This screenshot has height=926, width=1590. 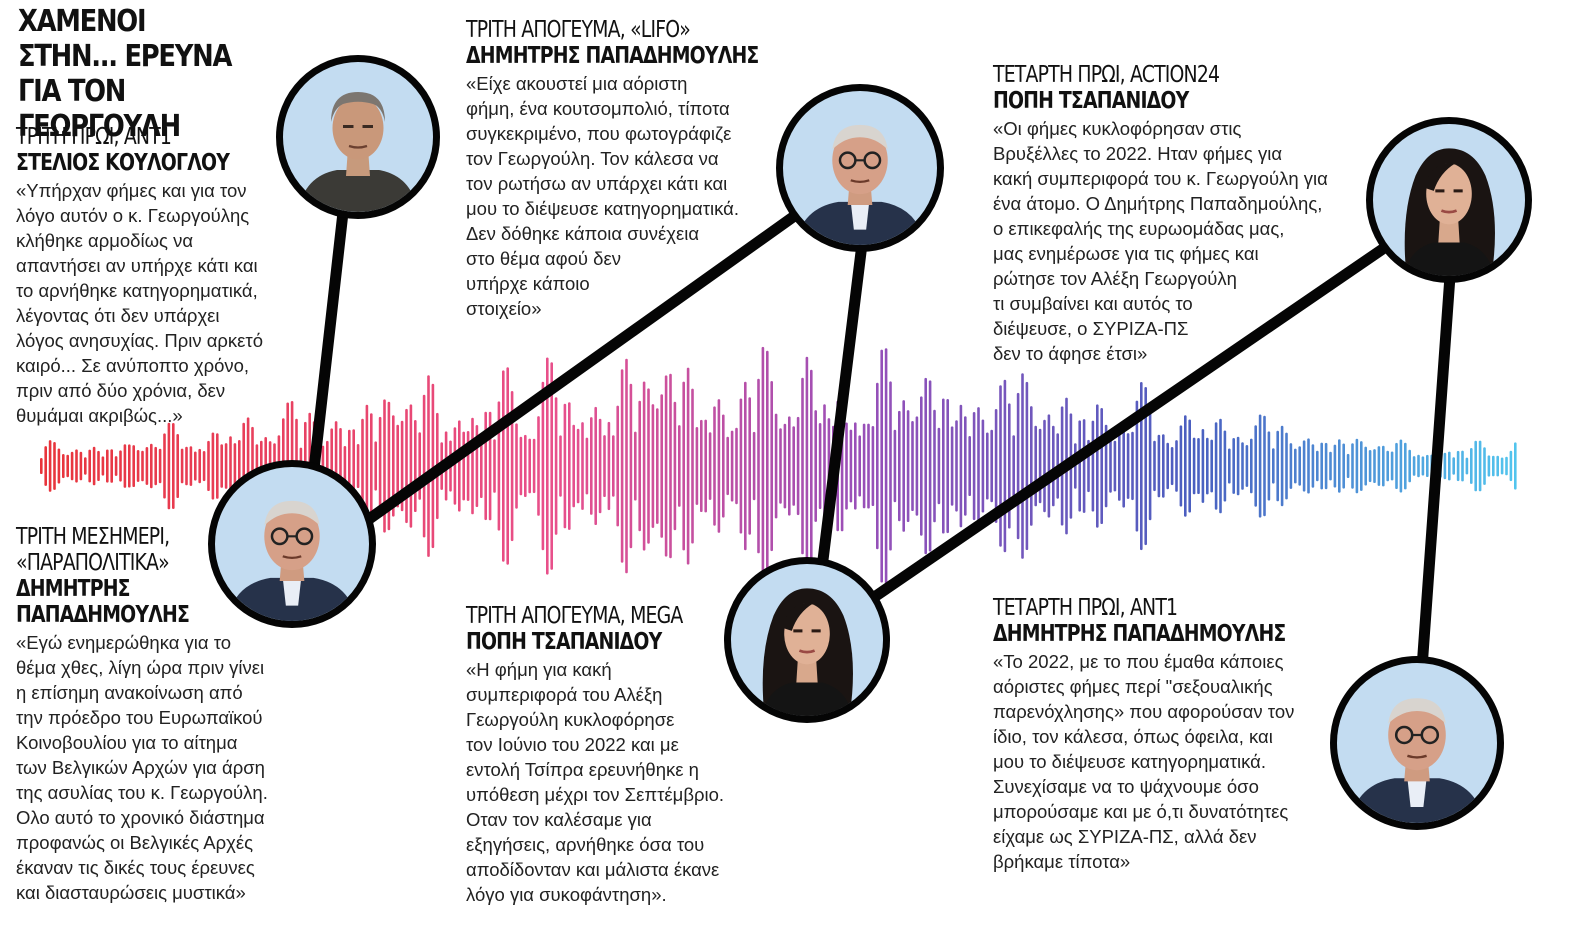 What do you see at coordinates (82, 21) in the screenshot?
I see `headline-line: ΧΑΜΕΝΟΙ` at bounding box center [82, 21].